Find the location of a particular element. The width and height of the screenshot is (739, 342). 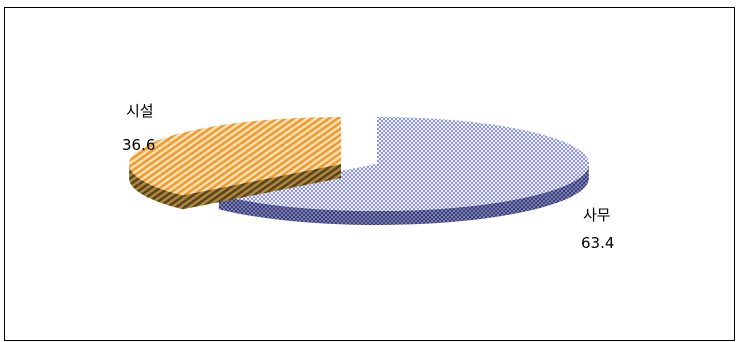

data-label-name-0: 사무 is located at coordinates (597, 215).